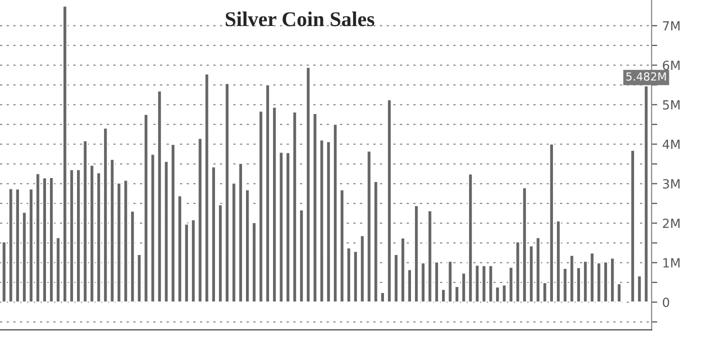  Describe the element at coordinates (671, 184) in the screenshot. I see `y-tick-label: 3M` at that location.